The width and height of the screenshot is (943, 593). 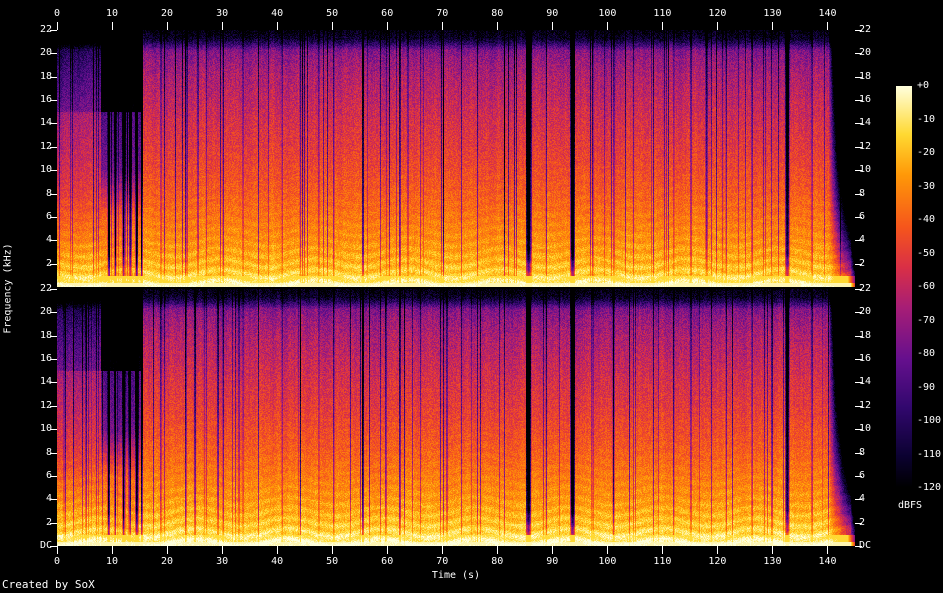 What do you see at coordinates (926, 119) in the screenshot?
I see `colorbar-tick-label: -10` at bounding box center [926, 119].